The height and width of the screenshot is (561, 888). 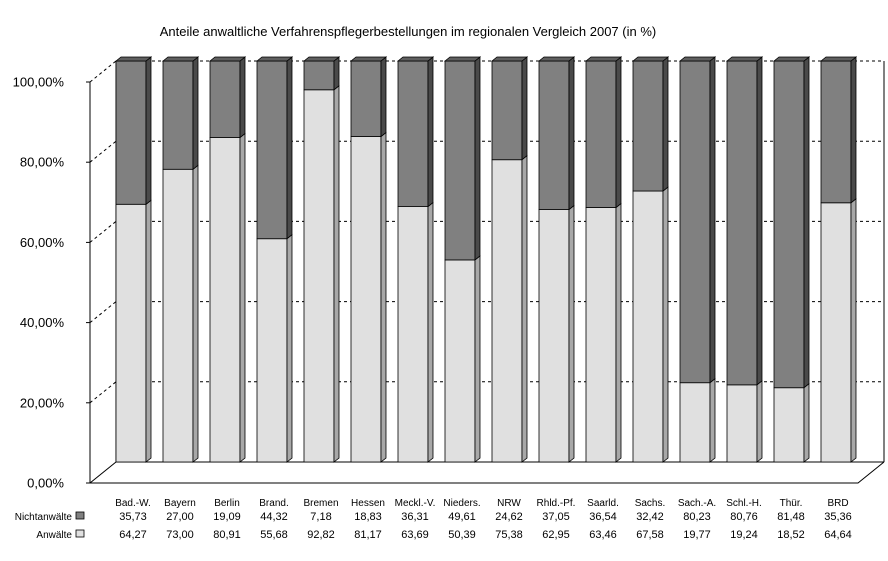 I want to click on table-value: 50,39, so click(x=462, y=535).